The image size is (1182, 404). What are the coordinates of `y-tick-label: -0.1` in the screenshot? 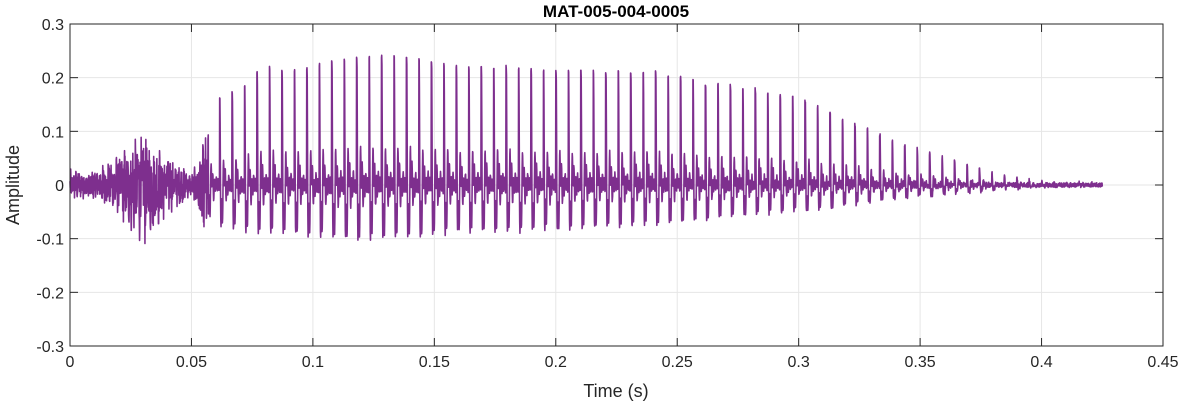 It's located at (50, 240).